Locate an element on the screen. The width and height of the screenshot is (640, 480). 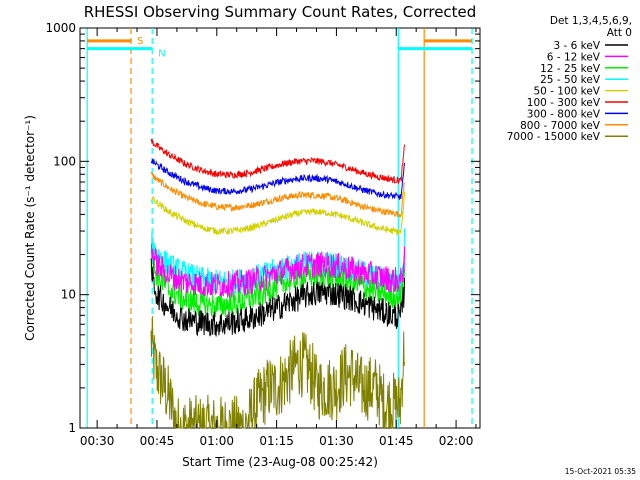
x-tick-label: 02:00 is located at coordinates (456, 441).